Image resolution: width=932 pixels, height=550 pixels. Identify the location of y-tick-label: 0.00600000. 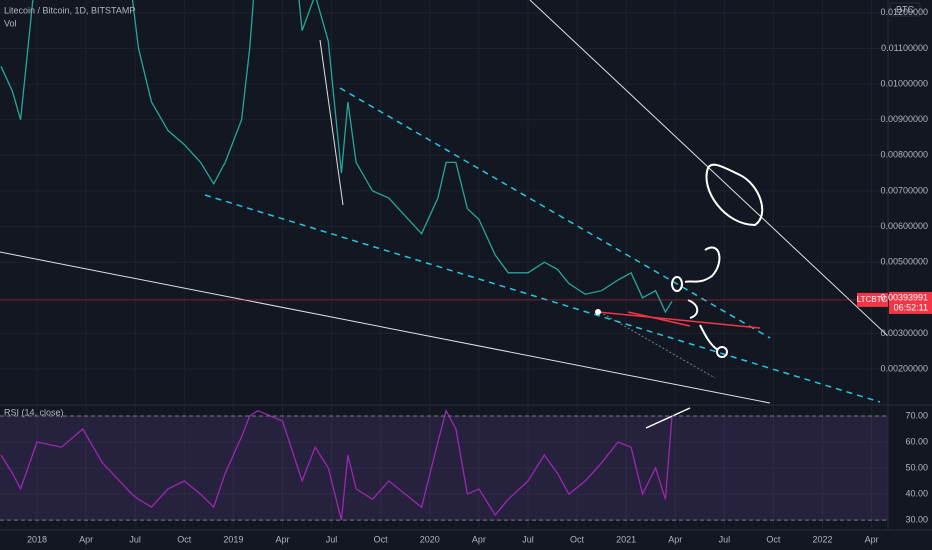
(904, 226).